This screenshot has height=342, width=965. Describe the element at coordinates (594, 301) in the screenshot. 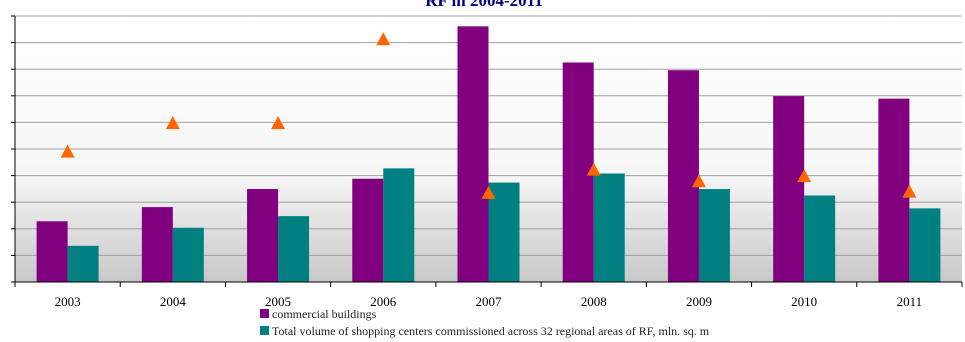

I see `x-tick-label: 2008` at that location.